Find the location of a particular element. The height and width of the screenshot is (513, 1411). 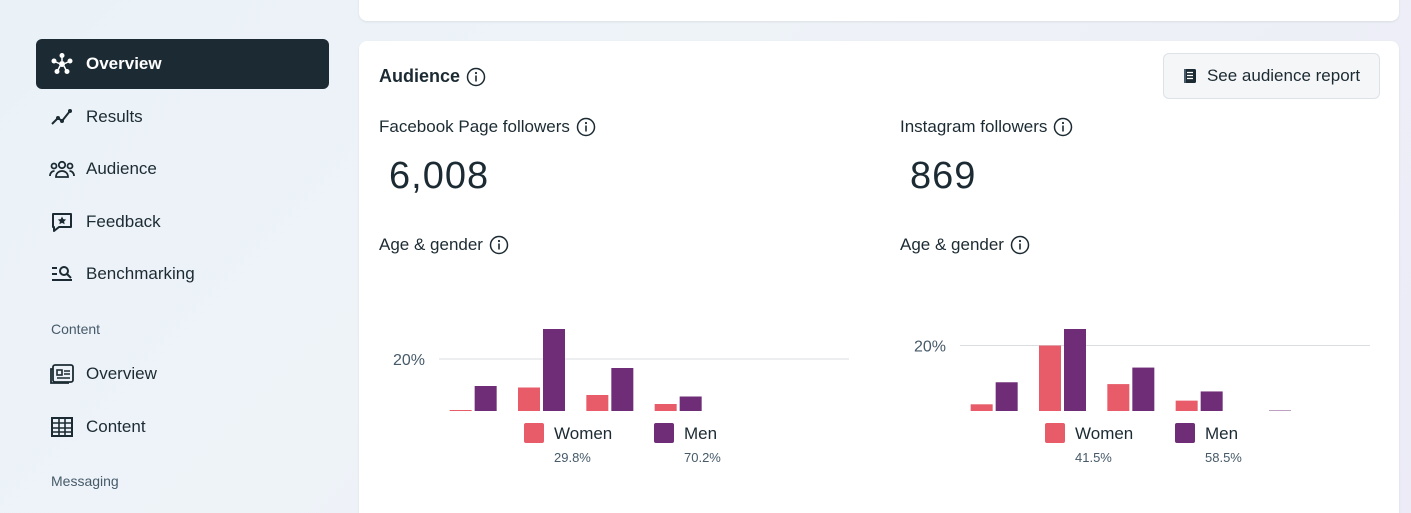

facebook-followers-value: 6,008 is located at coordinates (439, 176).